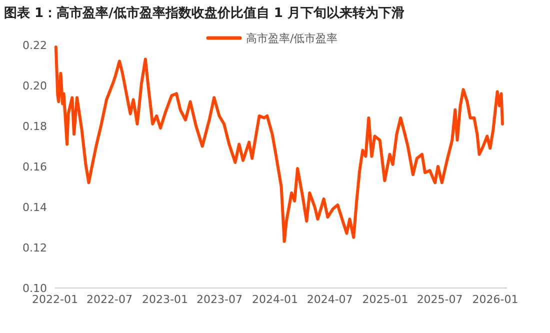 This screenshot has height=333, width=550. What do you see at coordinates (292, 38) in the screenshot?
I see `legend-label: 高市盈率/低市盈率` at bounding box center [292, 38].